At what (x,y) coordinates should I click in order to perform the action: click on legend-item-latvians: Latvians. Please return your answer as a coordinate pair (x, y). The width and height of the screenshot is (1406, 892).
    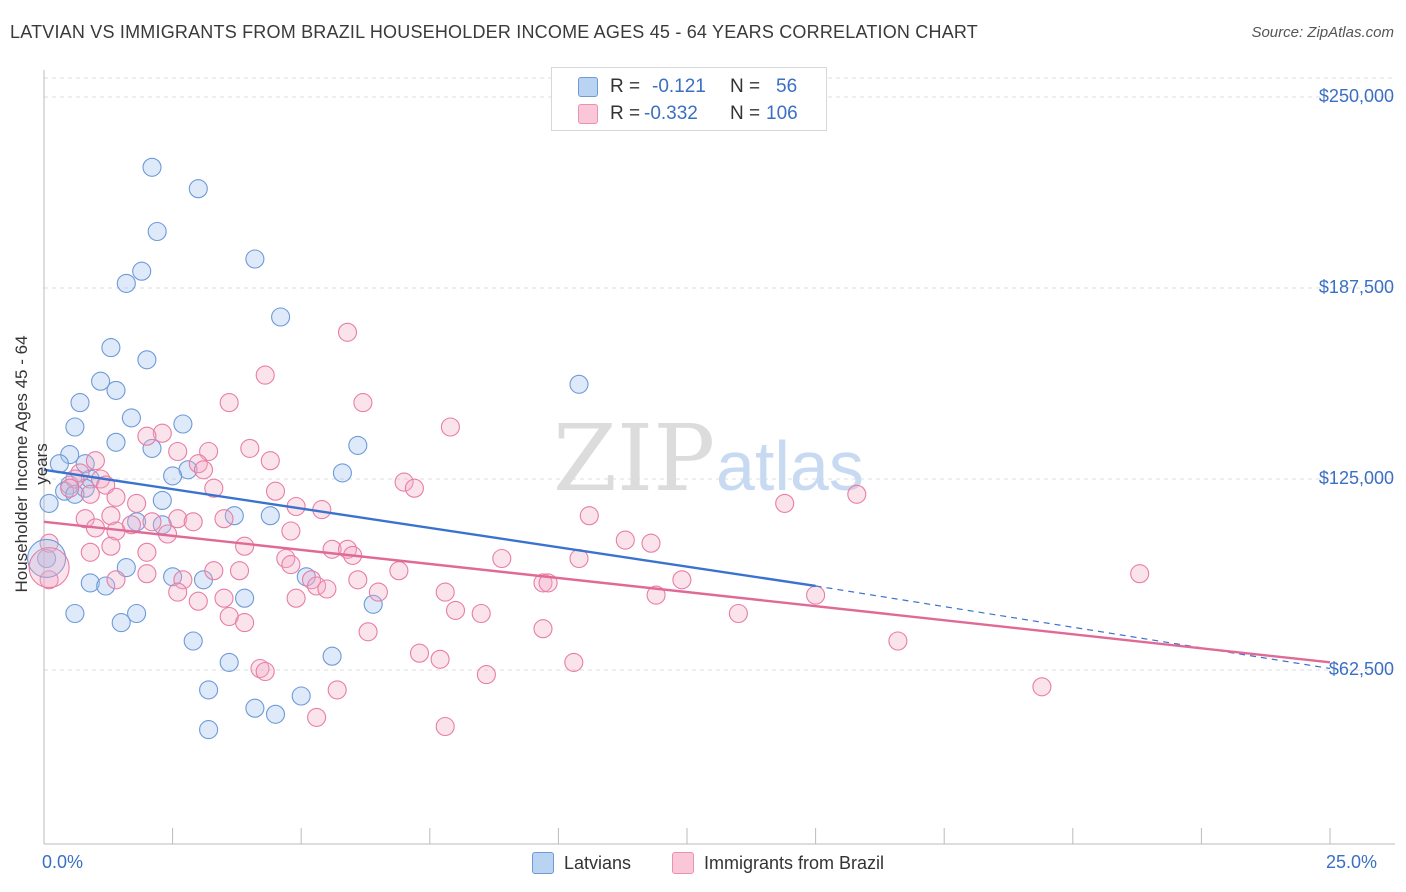
    Looking at the image, I should click on (581, 863).